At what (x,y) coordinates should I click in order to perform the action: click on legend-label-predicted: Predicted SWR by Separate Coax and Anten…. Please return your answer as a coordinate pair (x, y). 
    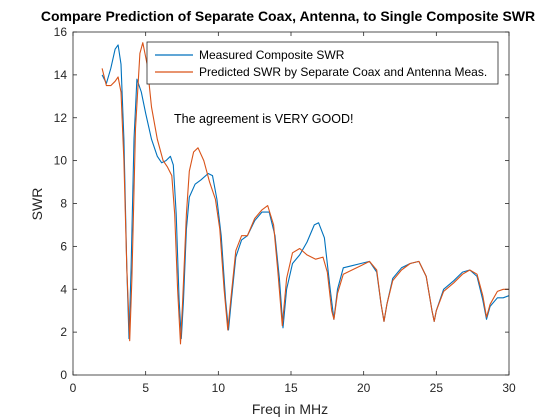
    Looking at the image, I should click on (343, 72).